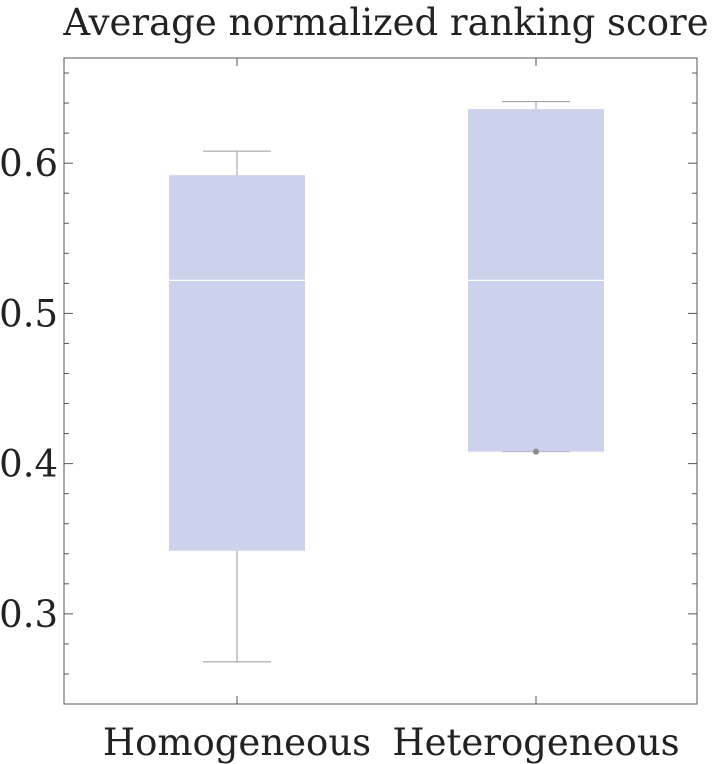 Image resolution: width=717 pixels, height=764 pixels. What do you see at coordinates (29, 464) in the screenshot?
I see `y-tick-label: 0.4` at bounding box center [29, 464].